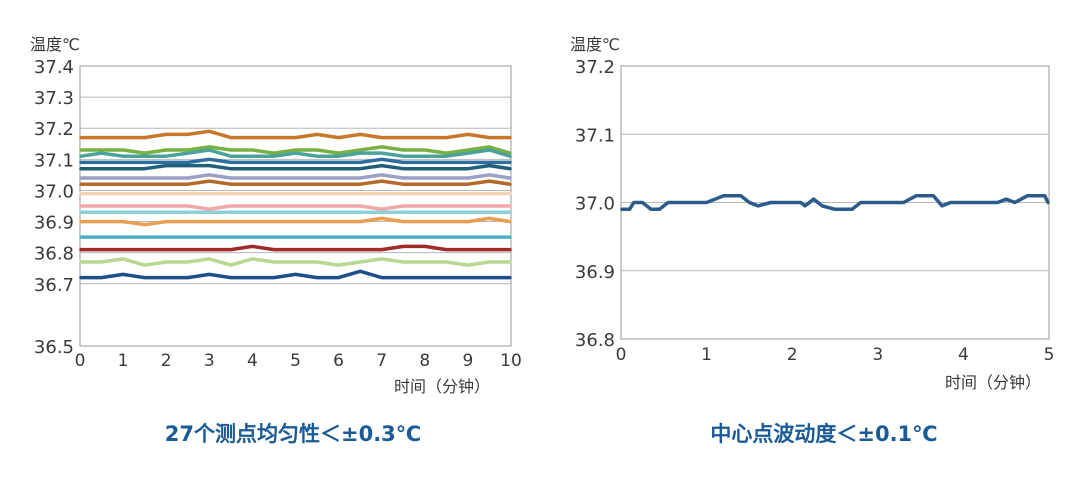 This screenshot has width=1080, height=485. I want to click on right-y-ticks: 37.2 37.1 37.0 36.9 36.8, so click(595, 204).